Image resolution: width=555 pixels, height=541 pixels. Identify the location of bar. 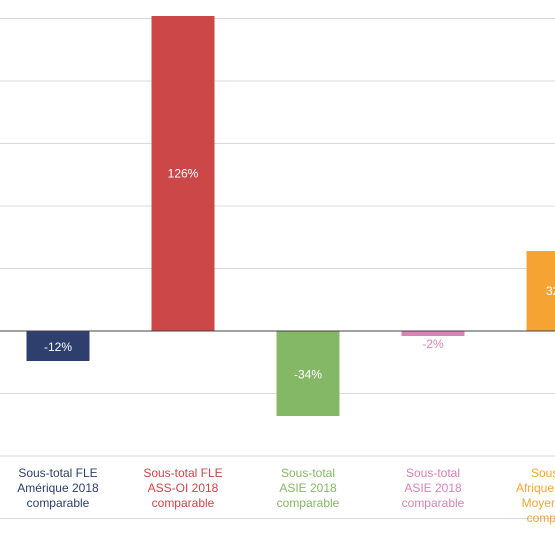
(433, 333).